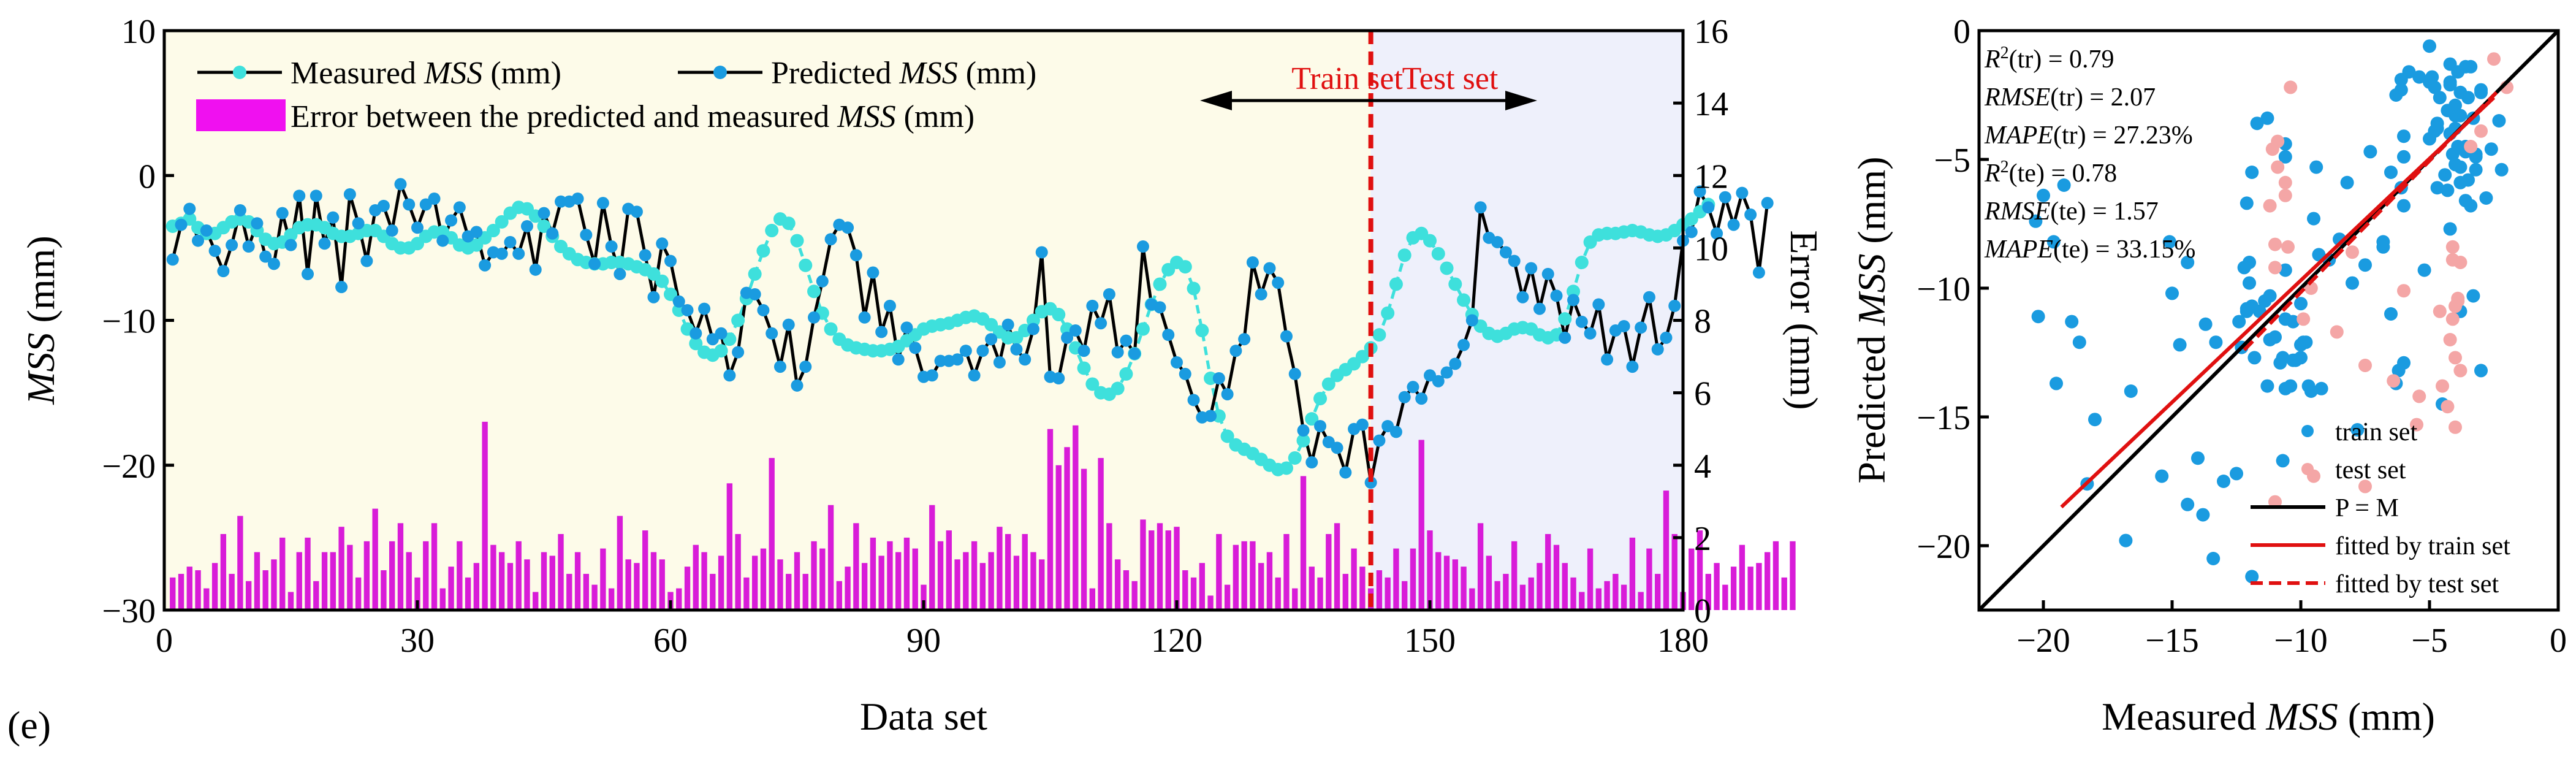  What do you see at coordinates (1702, 467) in the screenshot?
I see `y2-tick-label: 4` at bounding box center [1702, 467].